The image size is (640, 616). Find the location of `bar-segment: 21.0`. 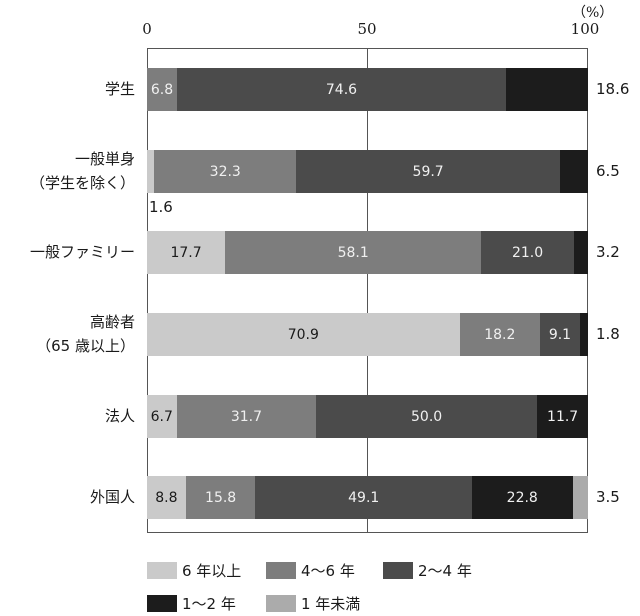

bar-segment: 21.0 is located at coordinates (527, 252).